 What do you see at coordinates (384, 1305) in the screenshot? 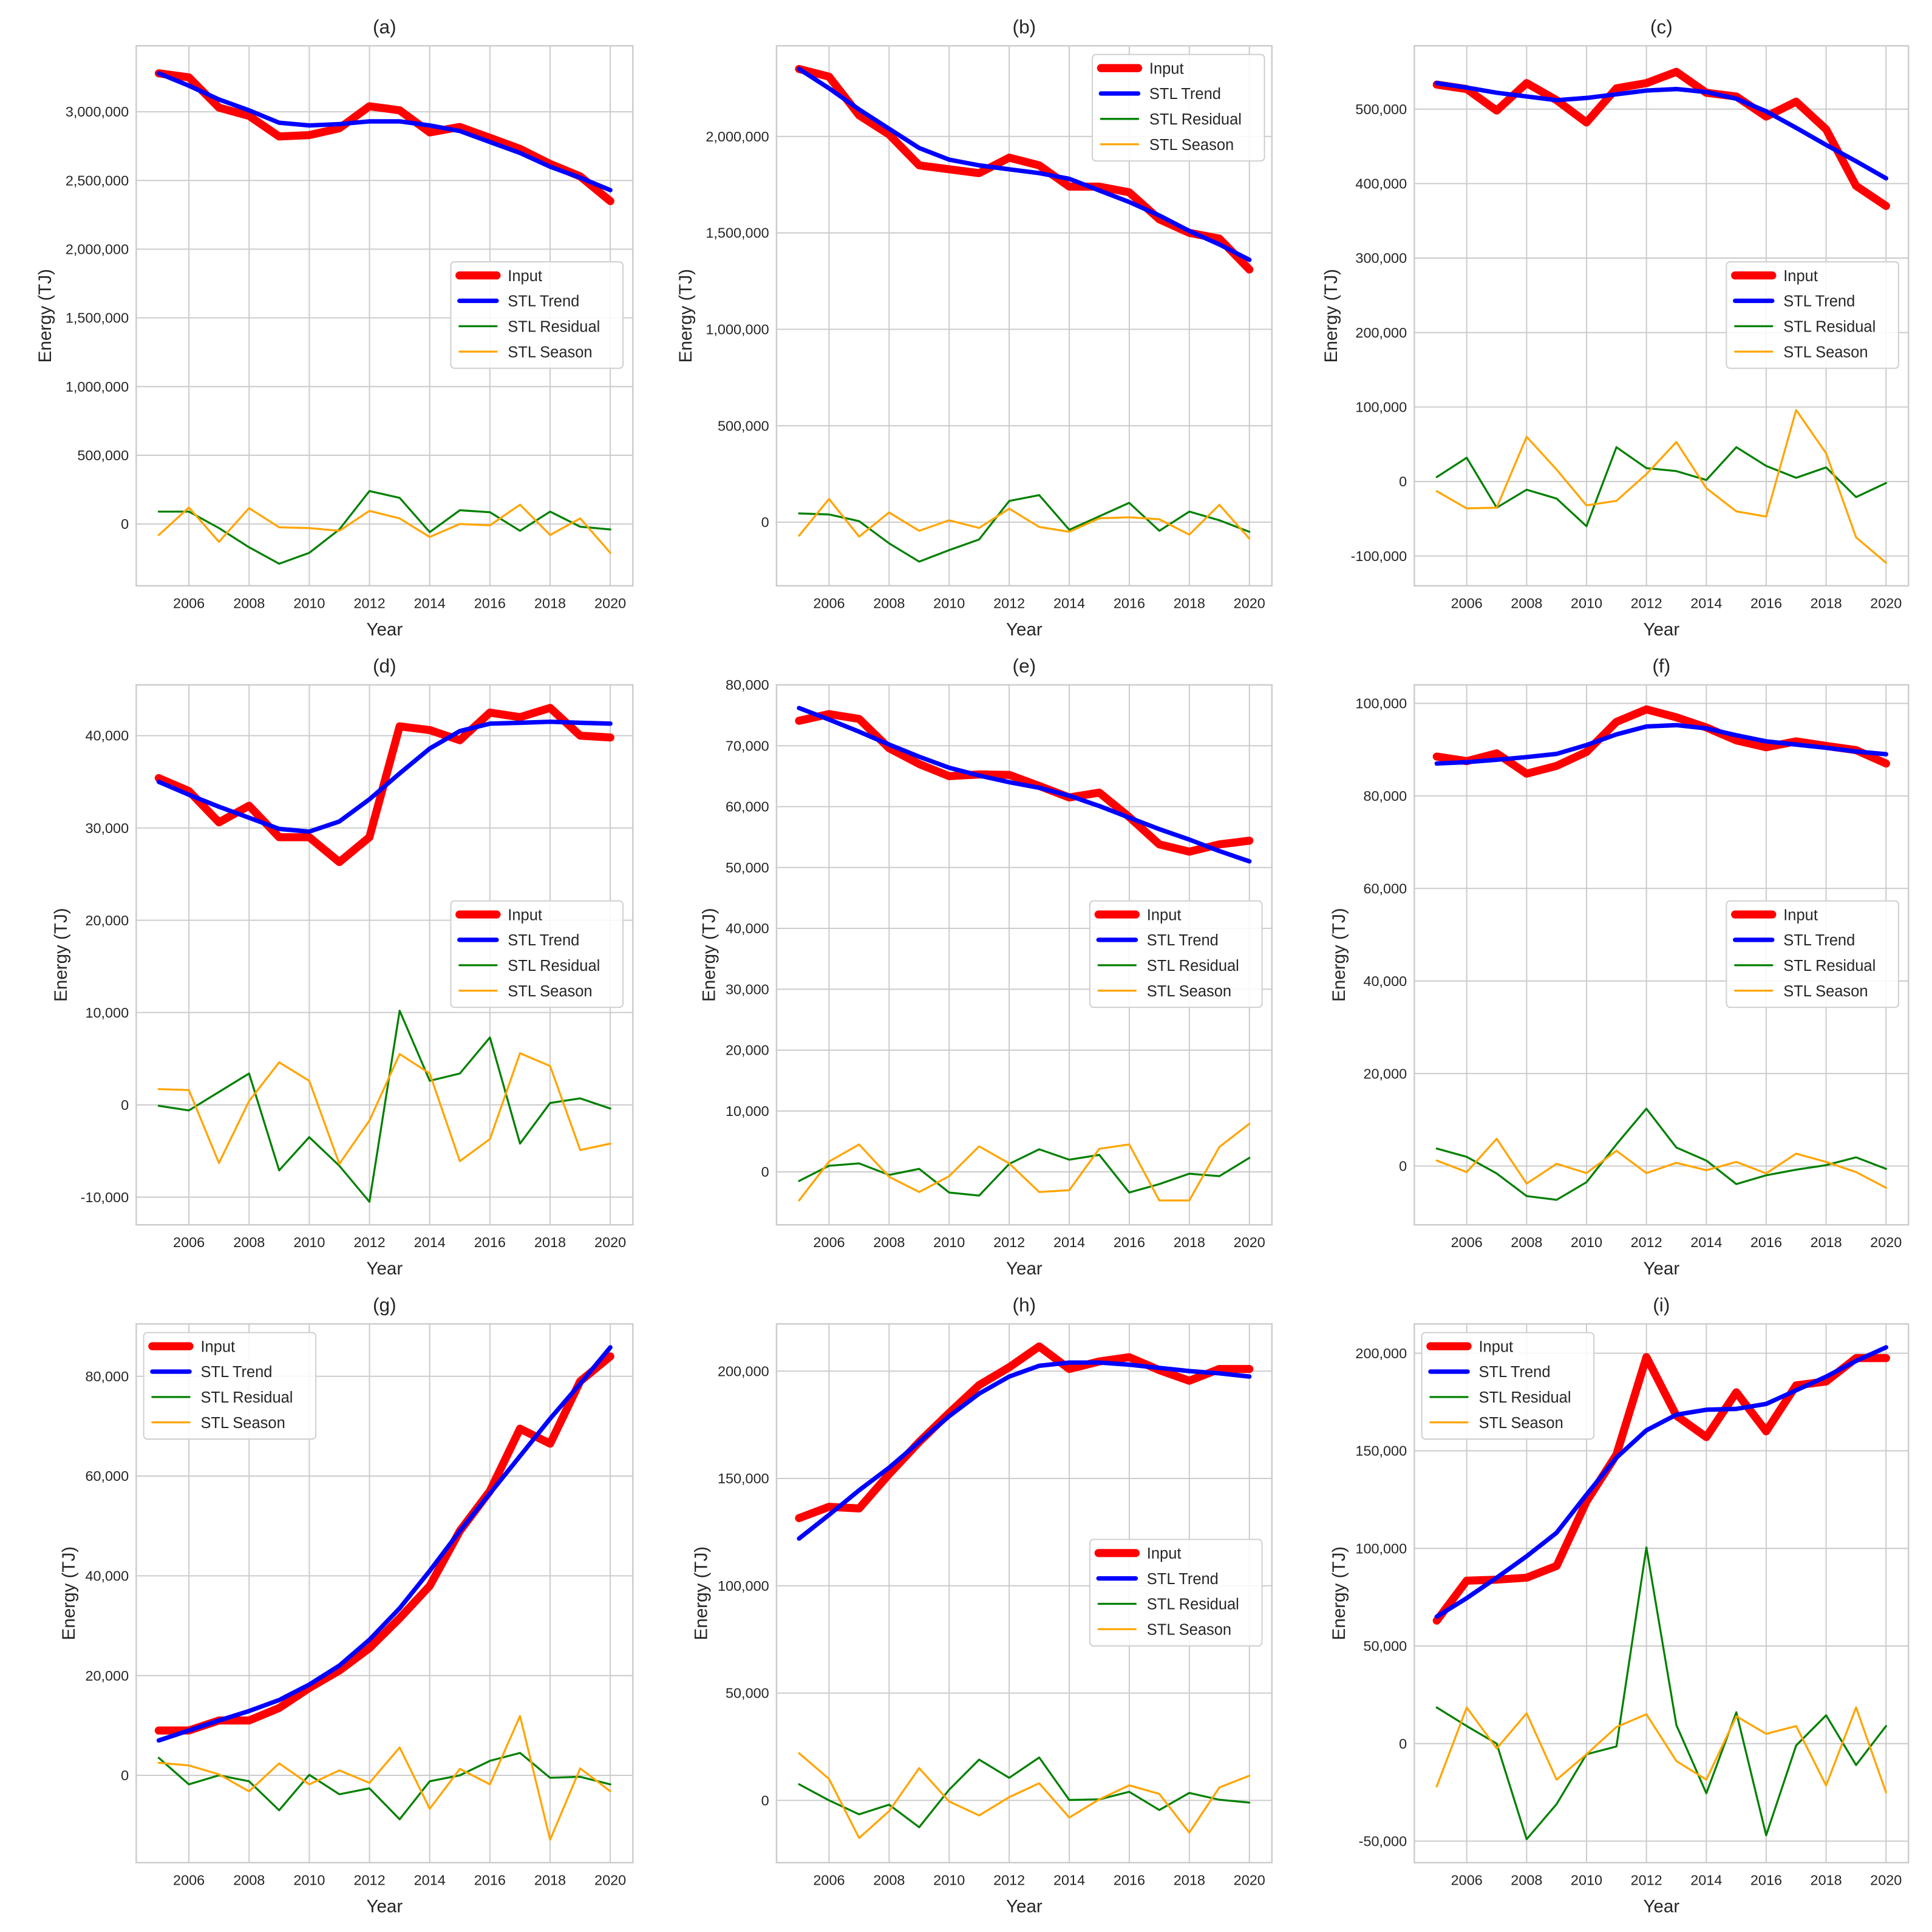
I see `subplot-title: (g)` at bounding box center [384, 1305].